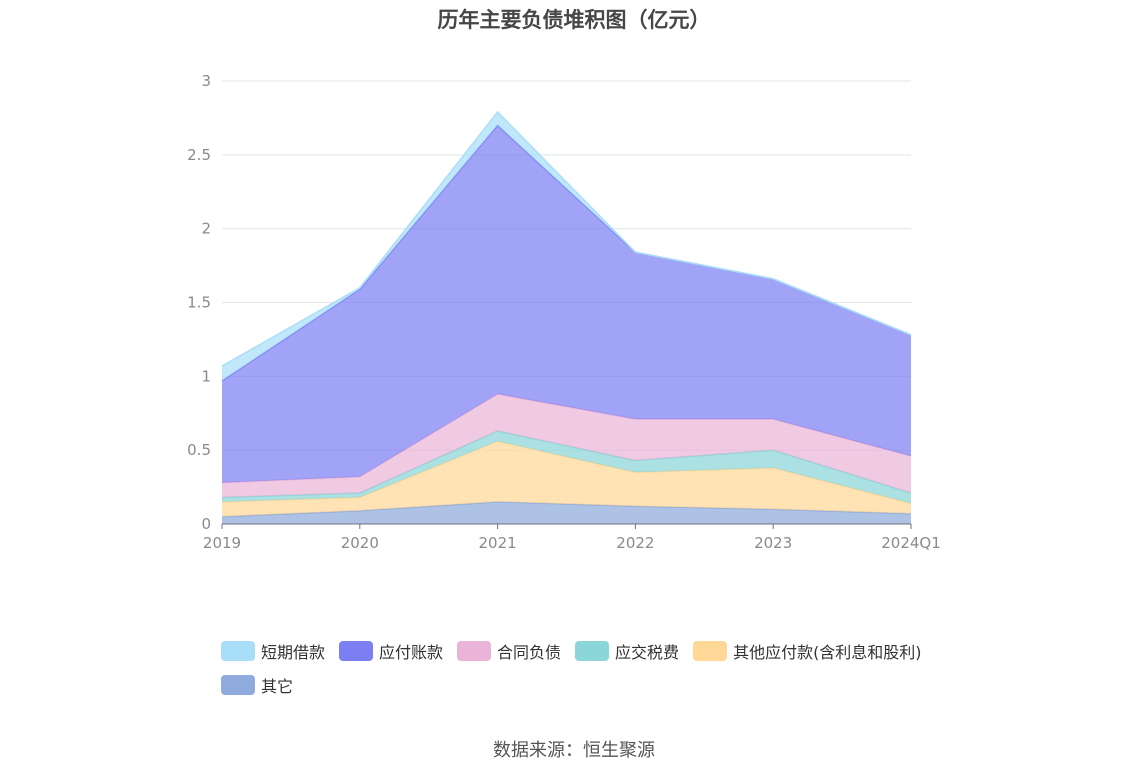 The image size is (1148, 776). What do you see at coordinates (199, 450) in the screenshot?
I see `y-tick-label: 0.5` at bounding box center [199, 450].